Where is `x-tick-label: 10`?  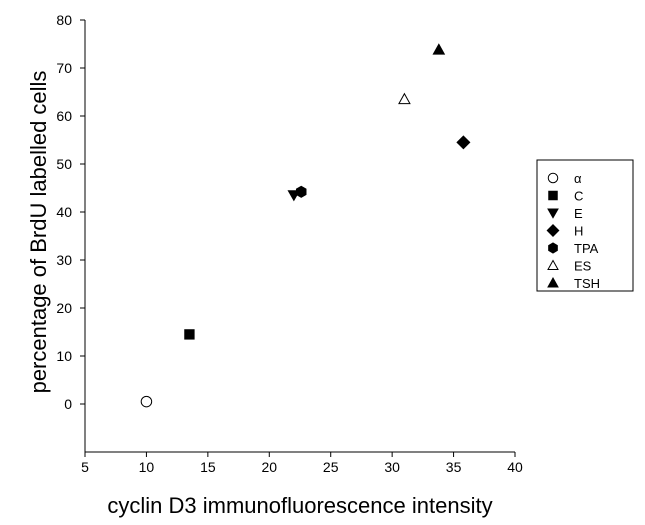
x-tick-label: 10 is located at coordinates (147, 467).